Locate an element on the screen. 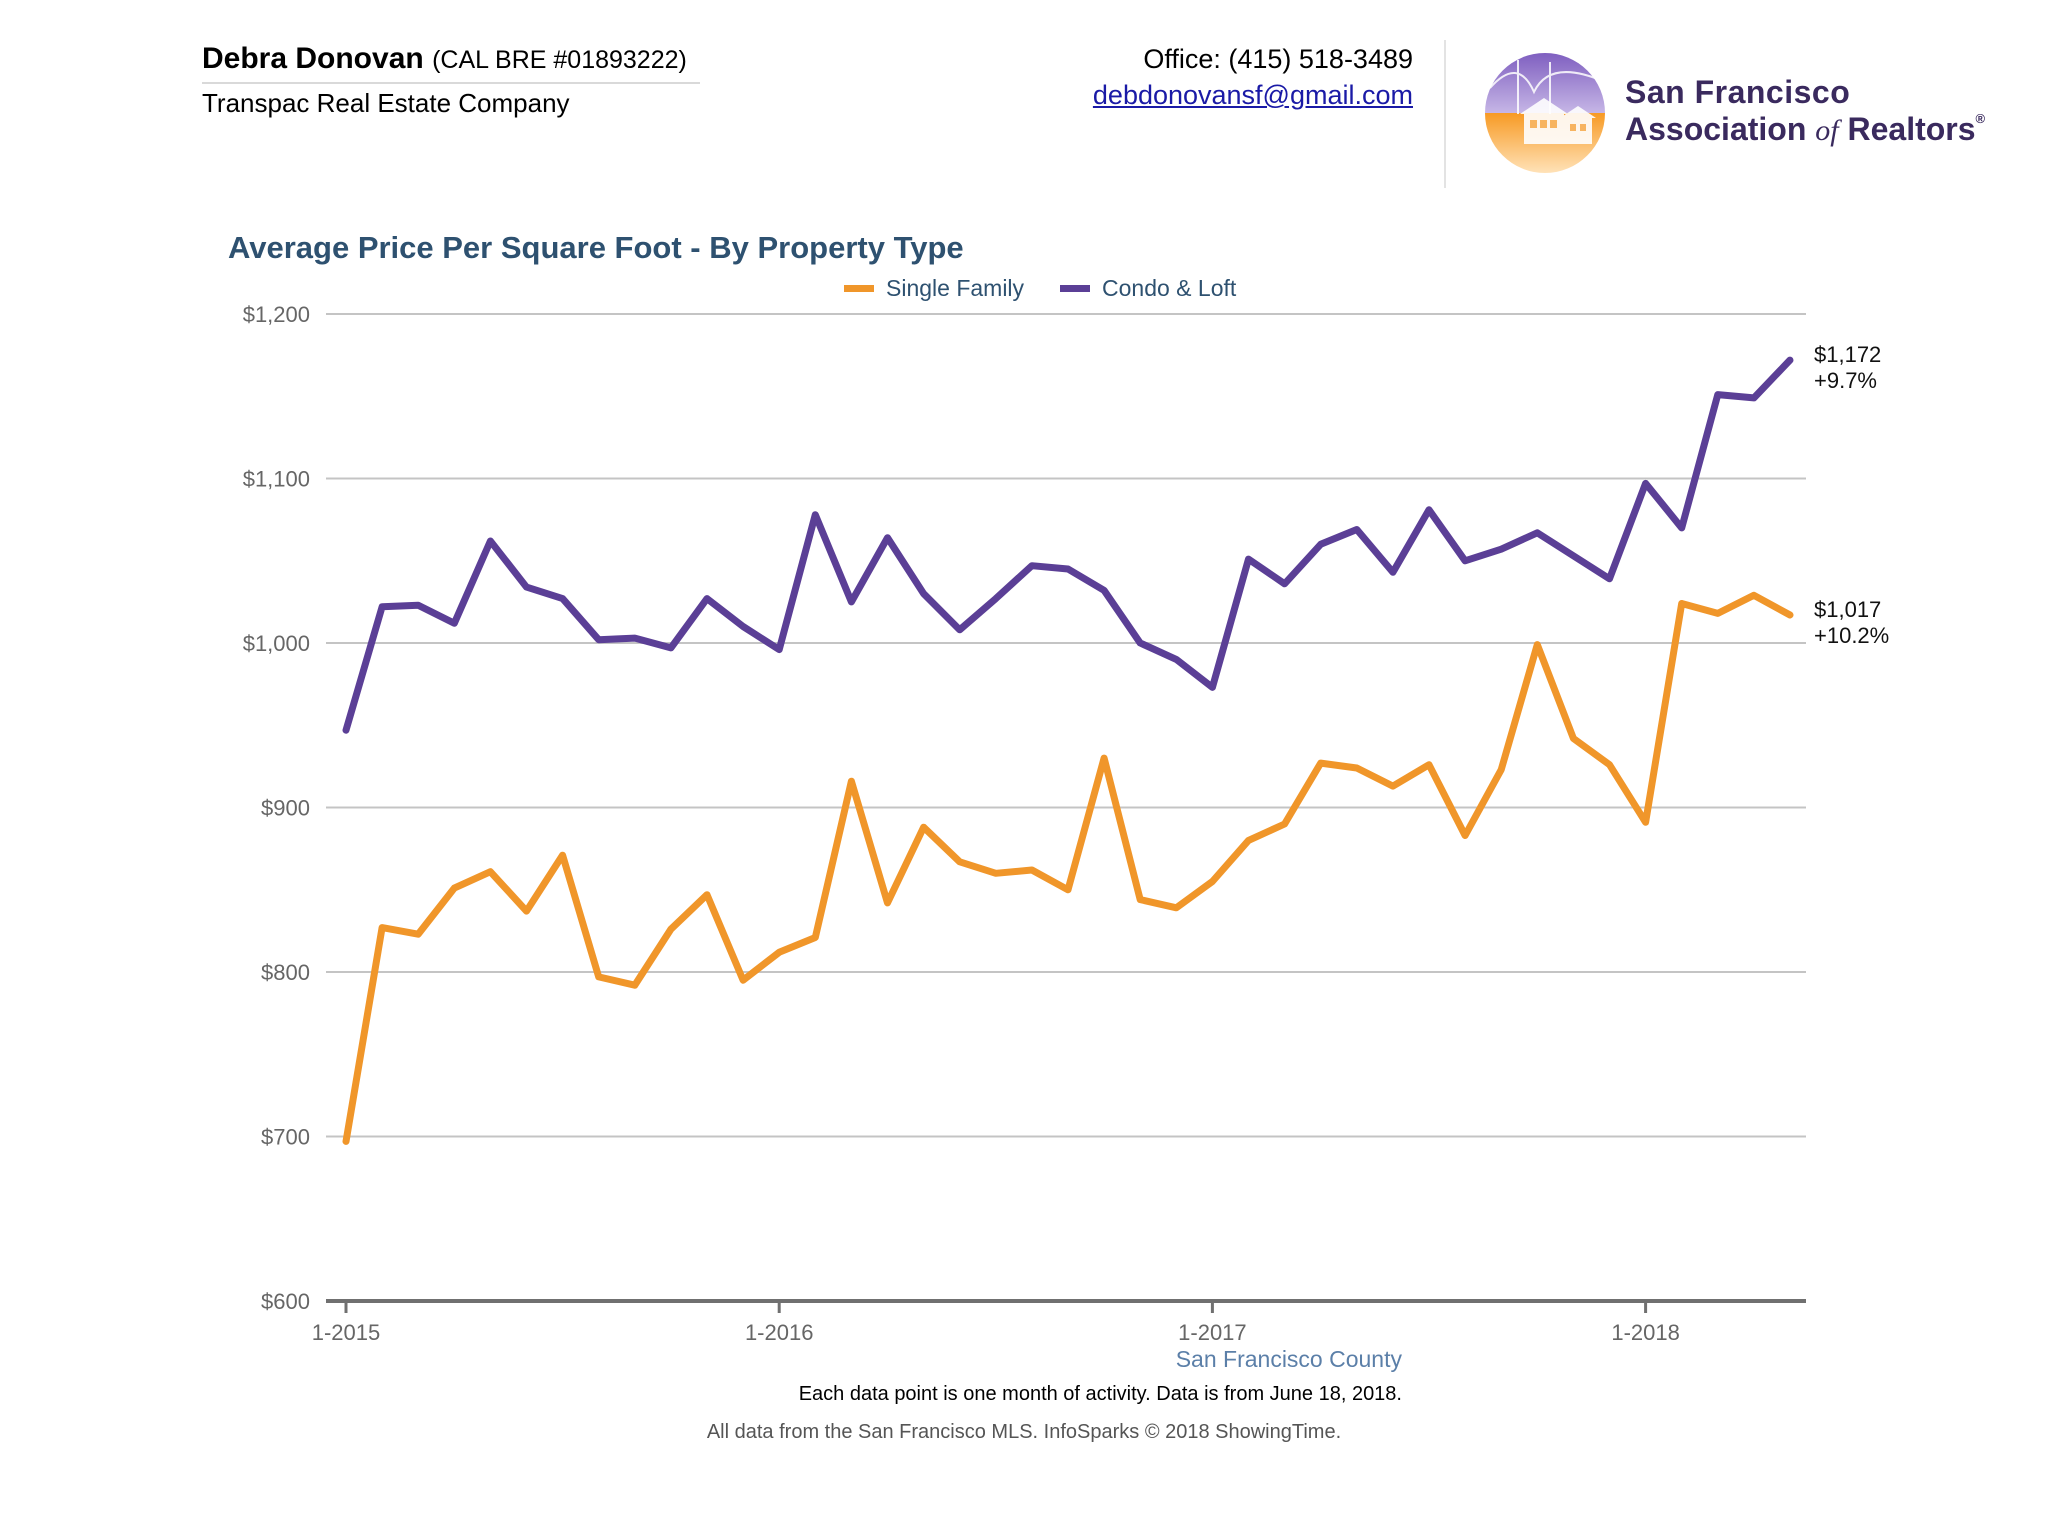 This screenshot has width=2048, height=1536. agent-company: Transpac Real Estate Company is located at coordinates (386, 103).